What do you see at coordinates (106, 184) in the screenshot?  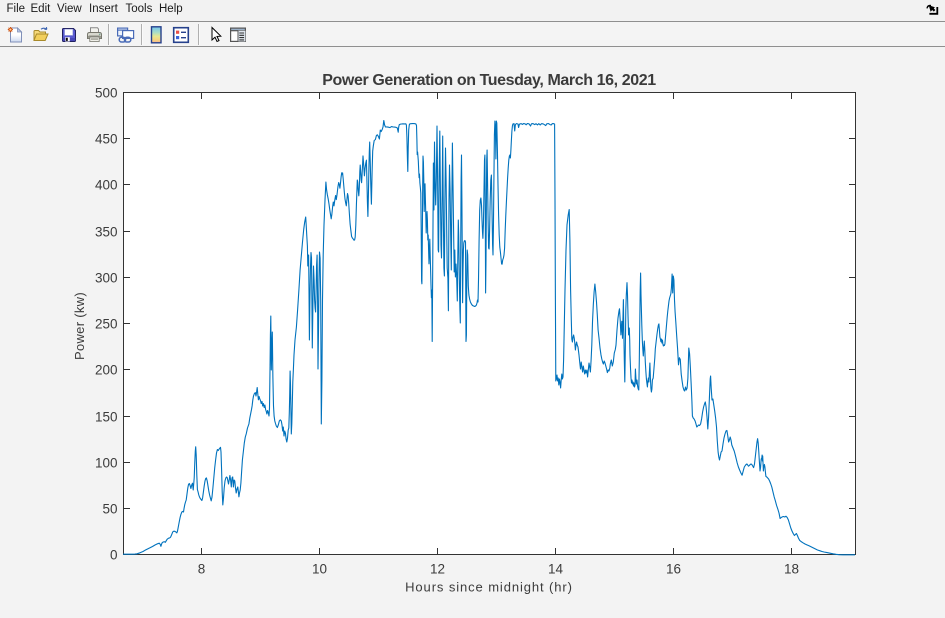 I see `svg-text: 400` at bounding box center [106, 184].